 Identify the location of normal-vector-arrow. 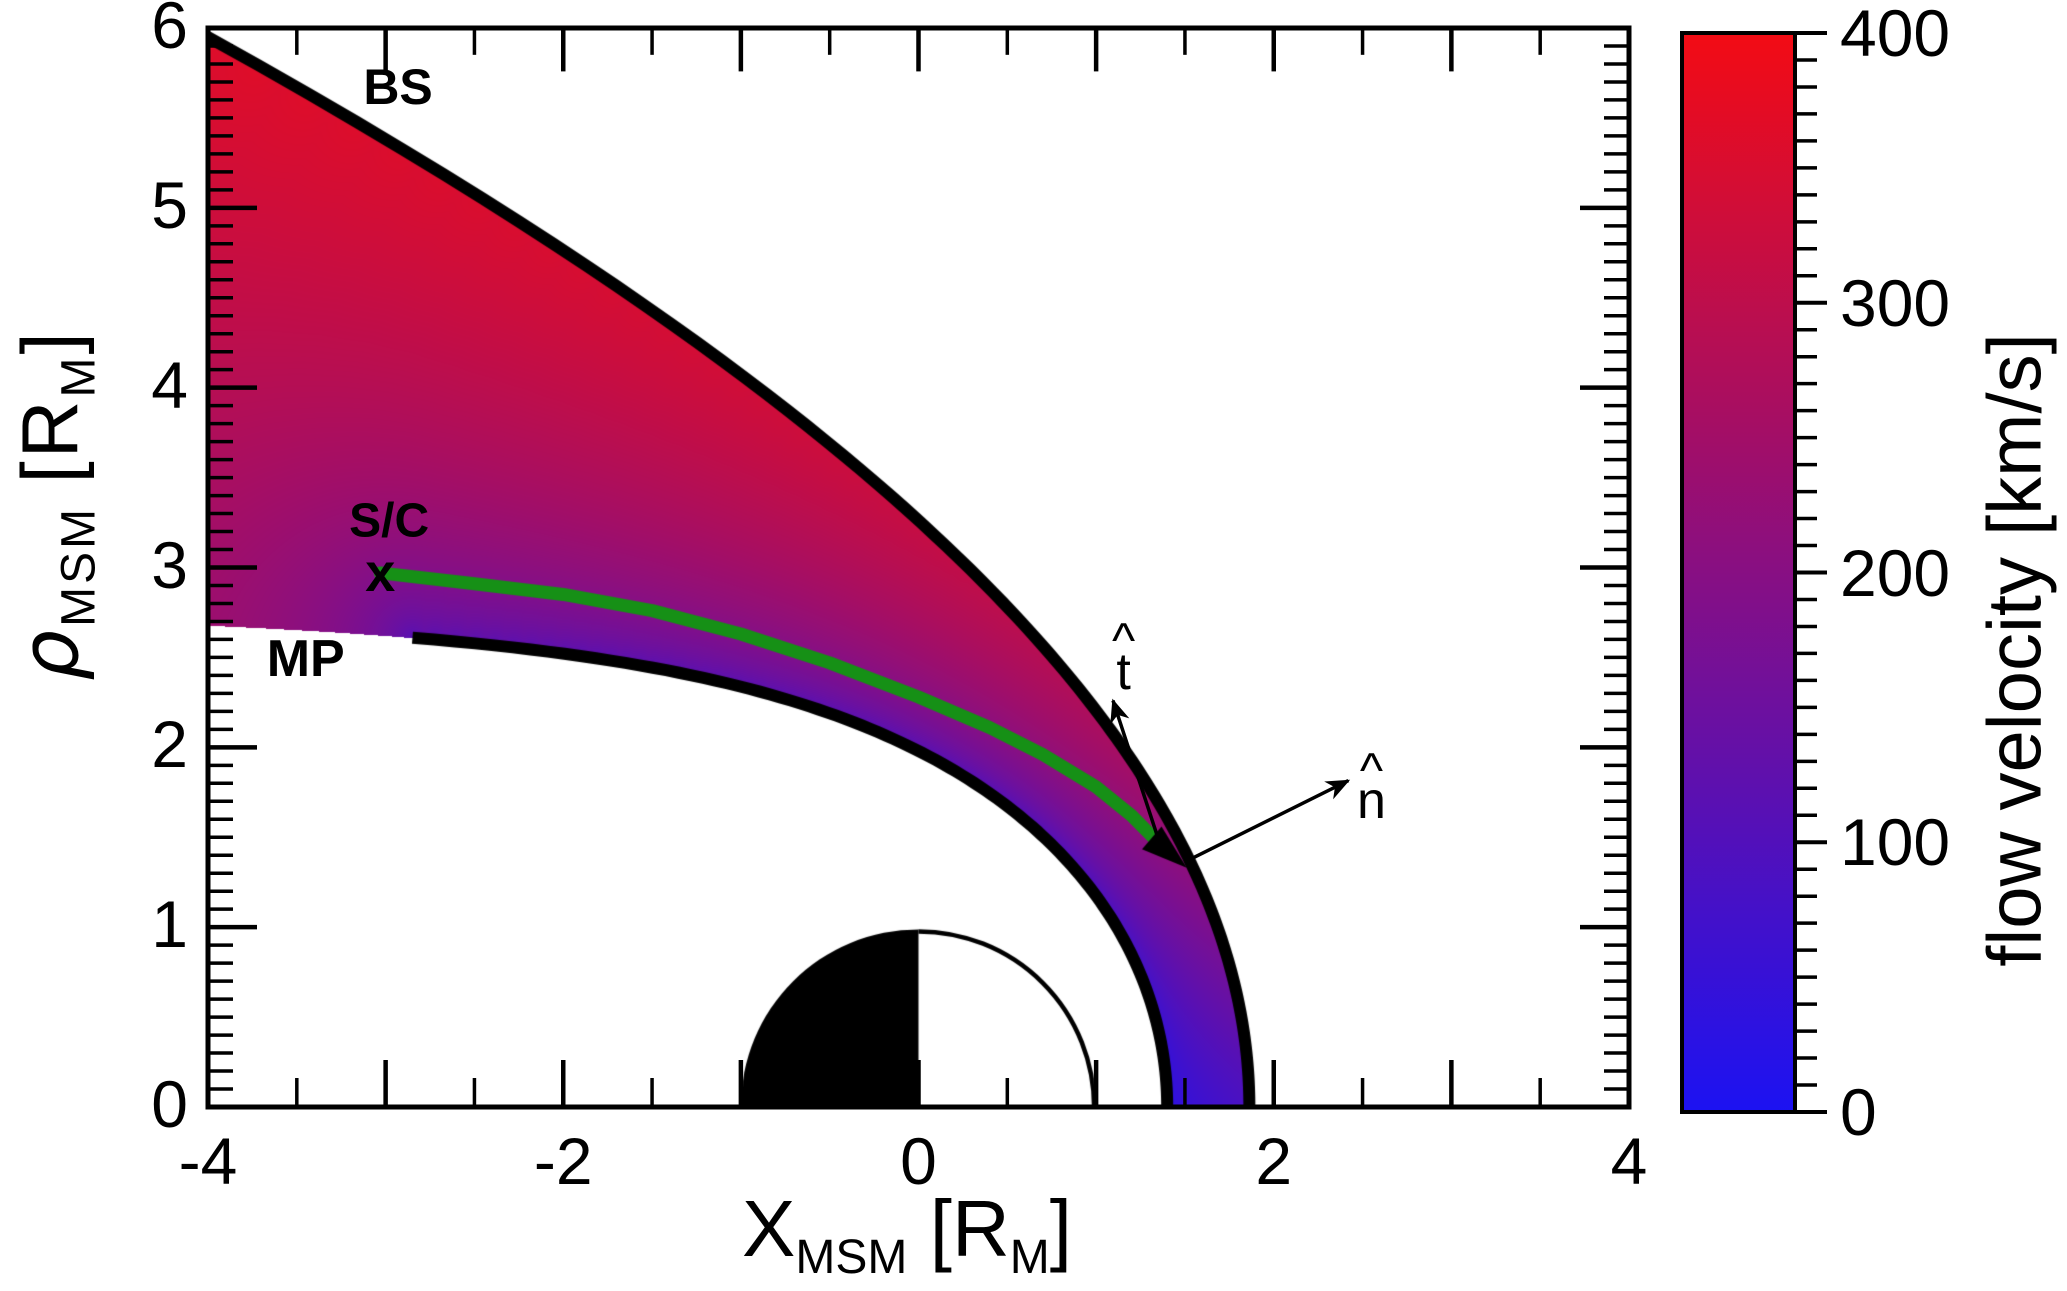
(1271, 819).